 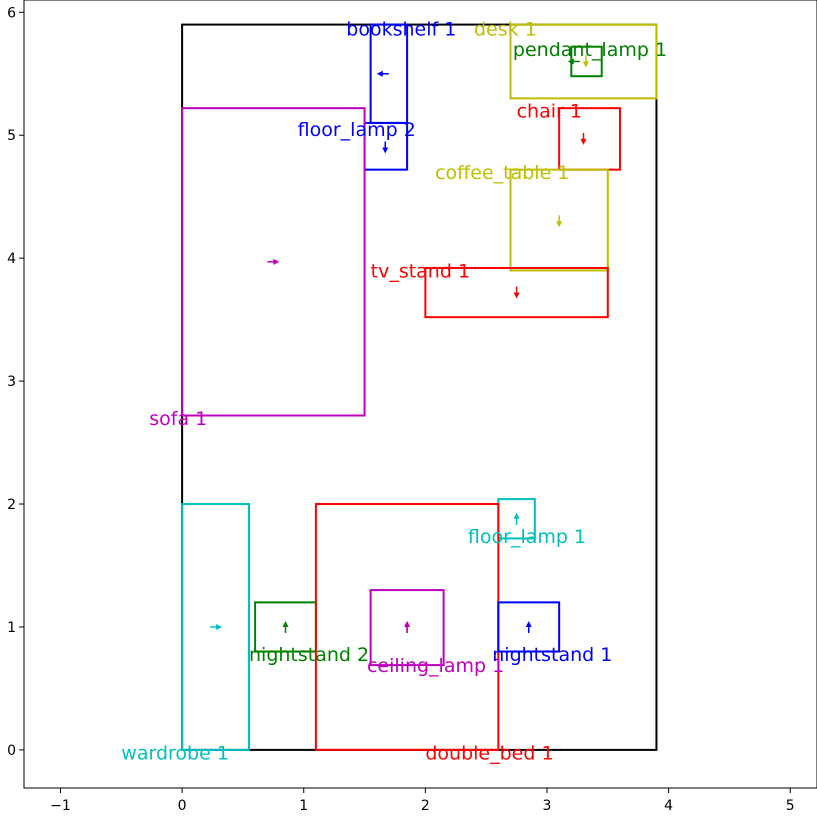 I want to click on ceiling-lamp-1-orientation-arrow, so click(x=407, y=626).